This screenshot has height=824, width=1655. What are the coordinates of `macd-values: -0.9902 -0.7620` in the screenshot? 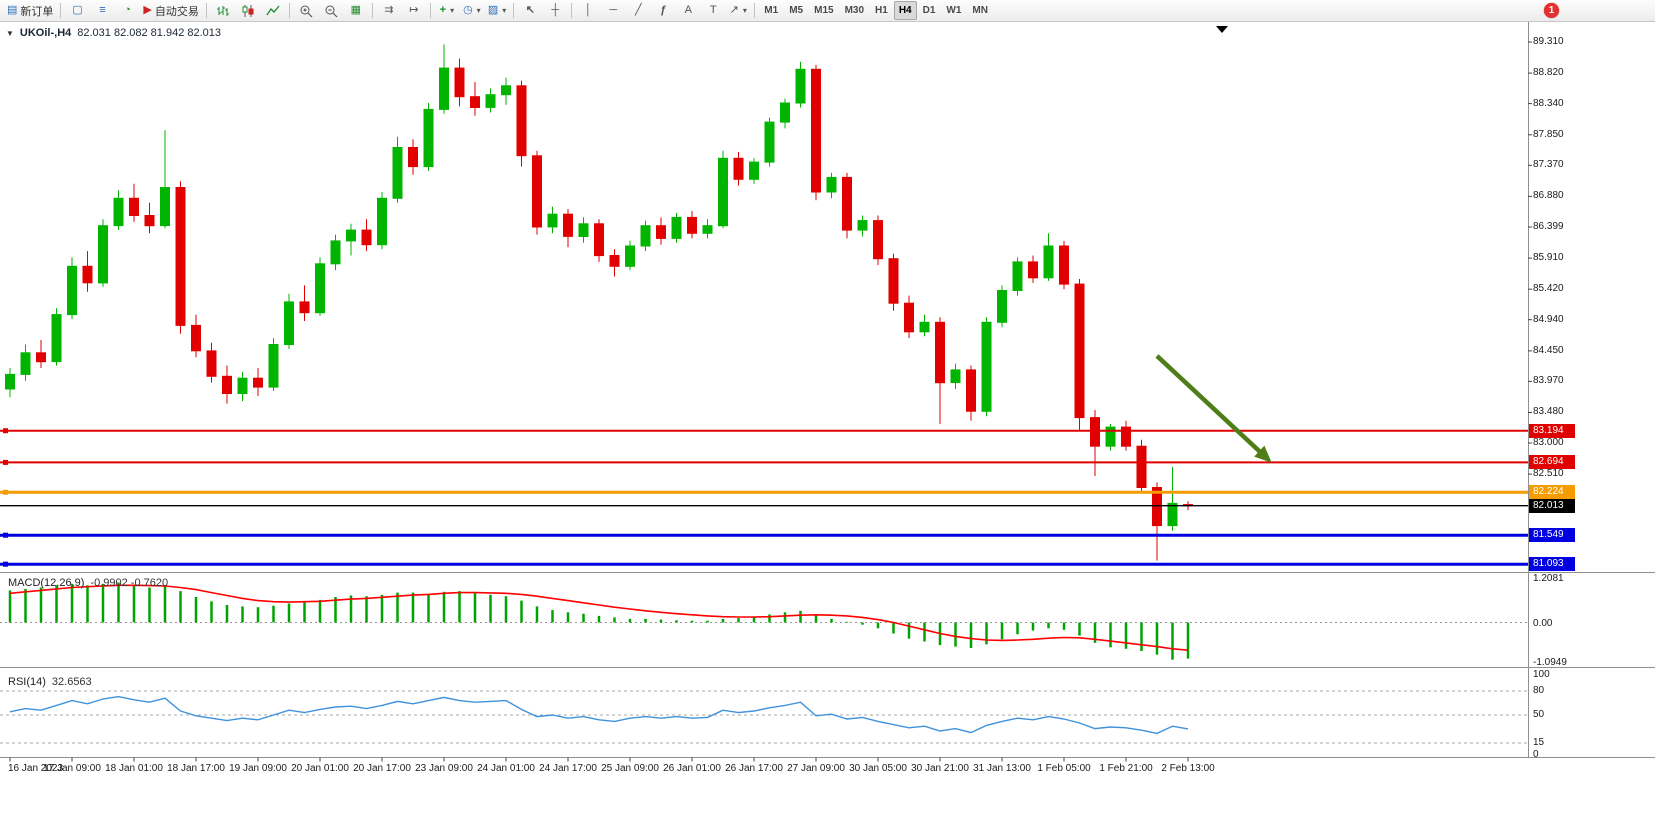 It's located at (129, 583).